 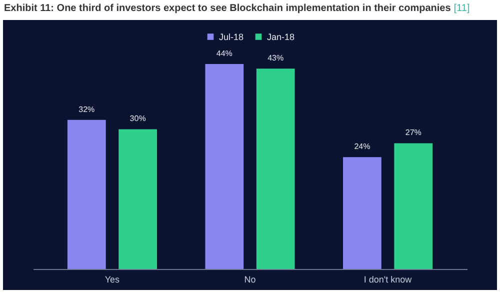 I want to click on data-label: 27%, so click(x=413, y=133).